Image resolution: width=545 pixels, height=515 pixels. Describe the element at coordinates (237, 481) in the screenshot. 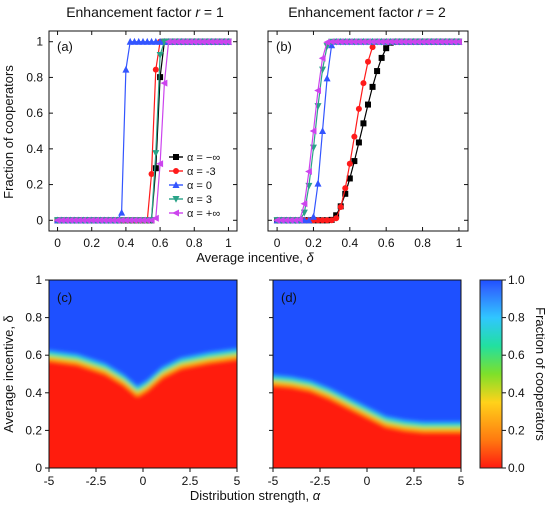

I see `x-tick-label: 5` at that location.